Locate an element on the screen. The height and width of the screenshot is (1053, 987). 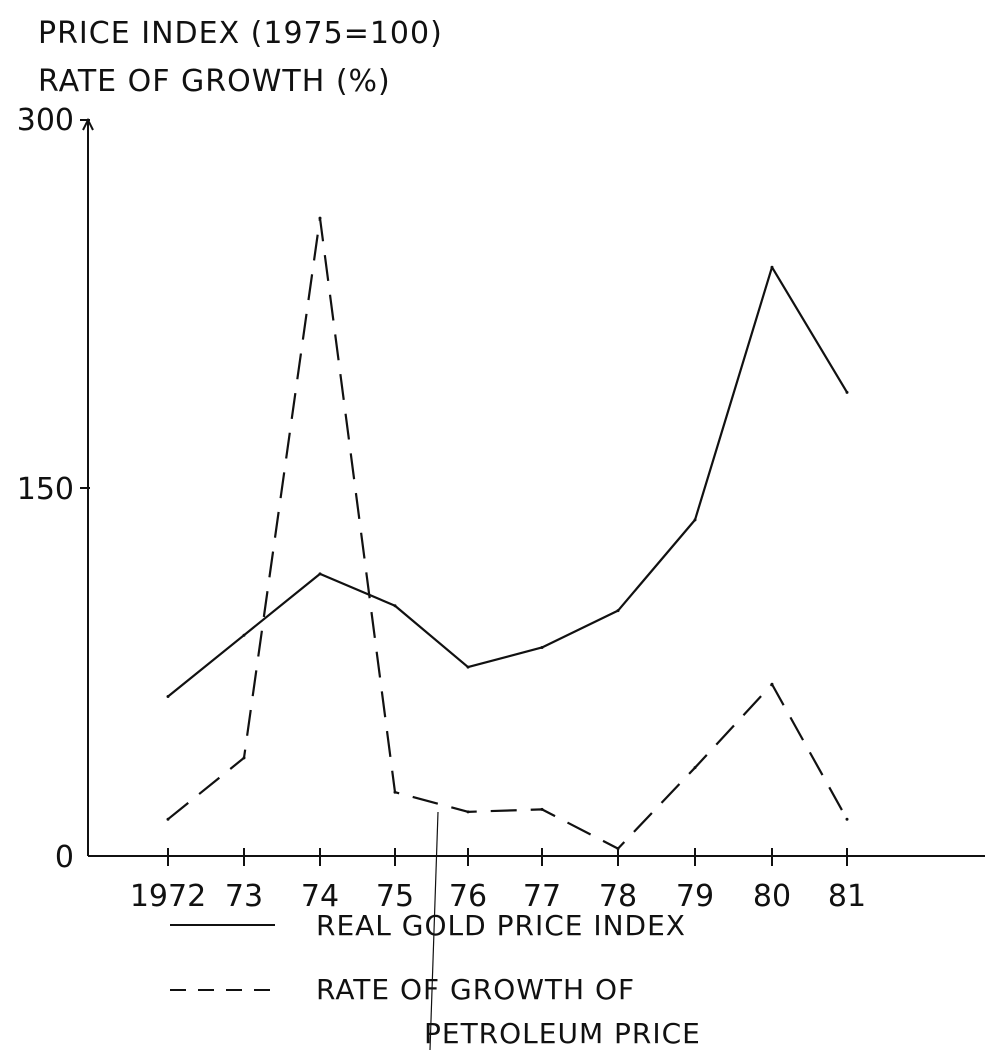
x-tick-label: 76 is located at coordinates (468, 896).